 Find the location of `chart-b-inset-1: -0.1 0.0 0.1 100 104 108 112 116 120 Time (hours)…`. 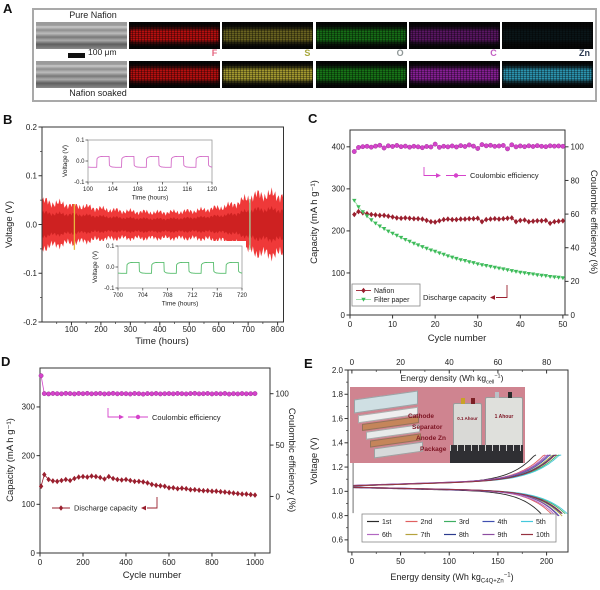

chart-b-inset-1: -0.1 0.0 0.1 100 104 108 112 116 120 Time (hours)… is located at coordinates (140, 169).